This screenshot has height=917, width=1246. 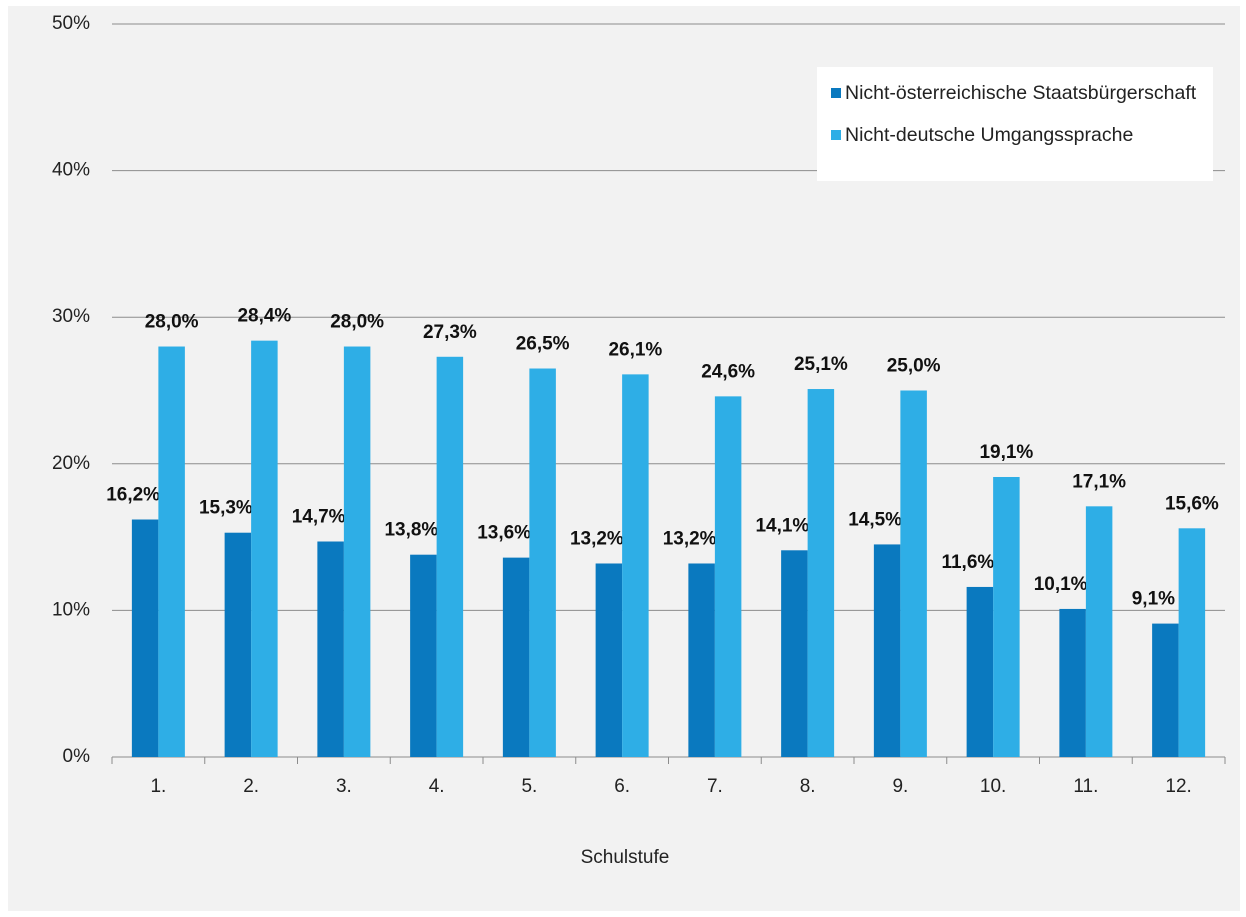 What do you see at coordinates (71, 23) in the screenshot?
I see `y-tick-label: 50%` at bounding box center [71, 23].